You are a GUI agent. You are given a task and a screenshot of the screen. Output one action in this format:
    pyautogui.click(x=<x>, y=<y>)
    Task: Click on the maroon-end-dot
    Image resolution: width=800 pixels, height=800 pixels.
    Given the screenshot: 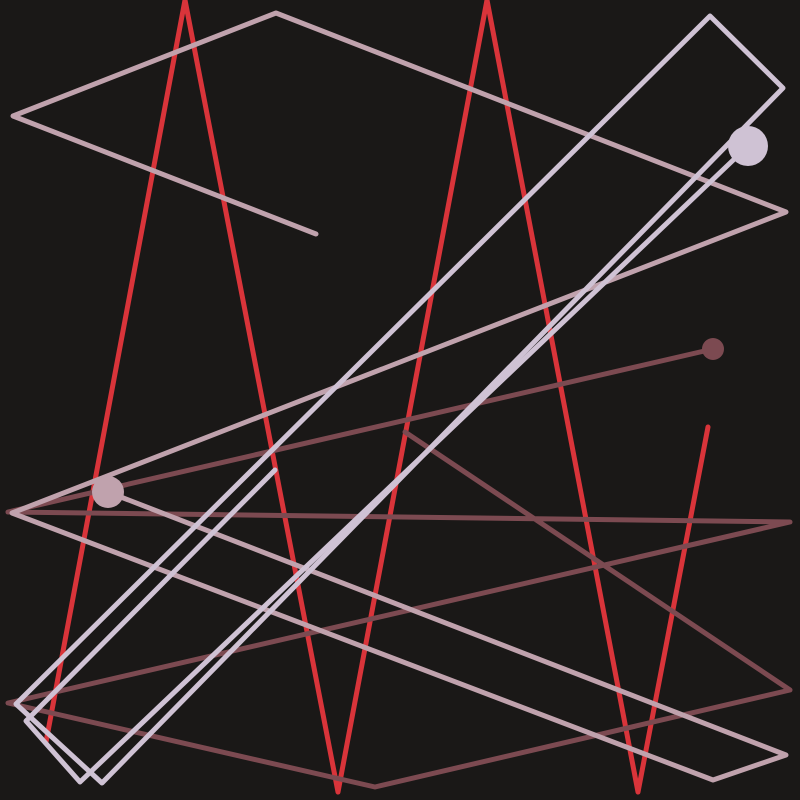 What is the action you would take?
    pyautogui.click(x=713, y=349)
    